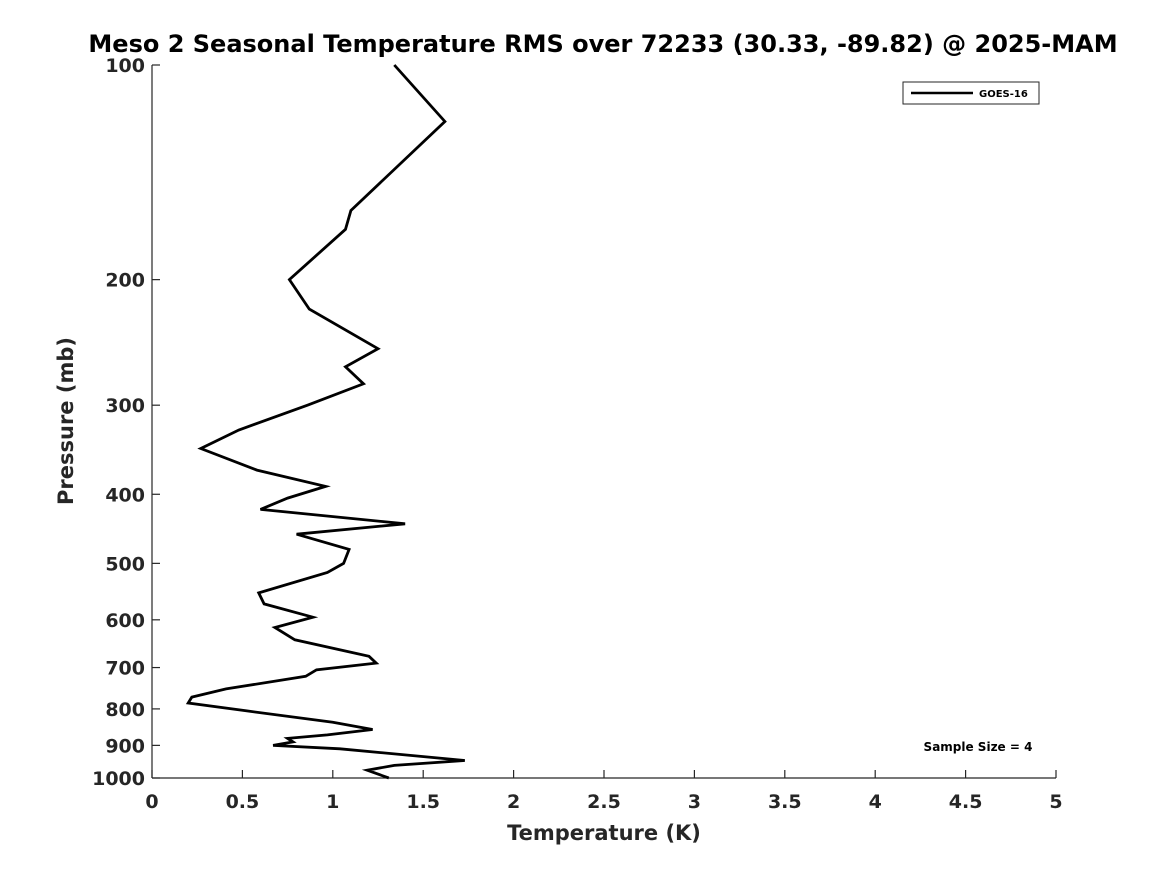 The image size is (1167, 875). What do you see at coordinates (604, 833) in the screenshot?
I see `x-axis-label: Temperature (K)` at bounding box center [604, 833].